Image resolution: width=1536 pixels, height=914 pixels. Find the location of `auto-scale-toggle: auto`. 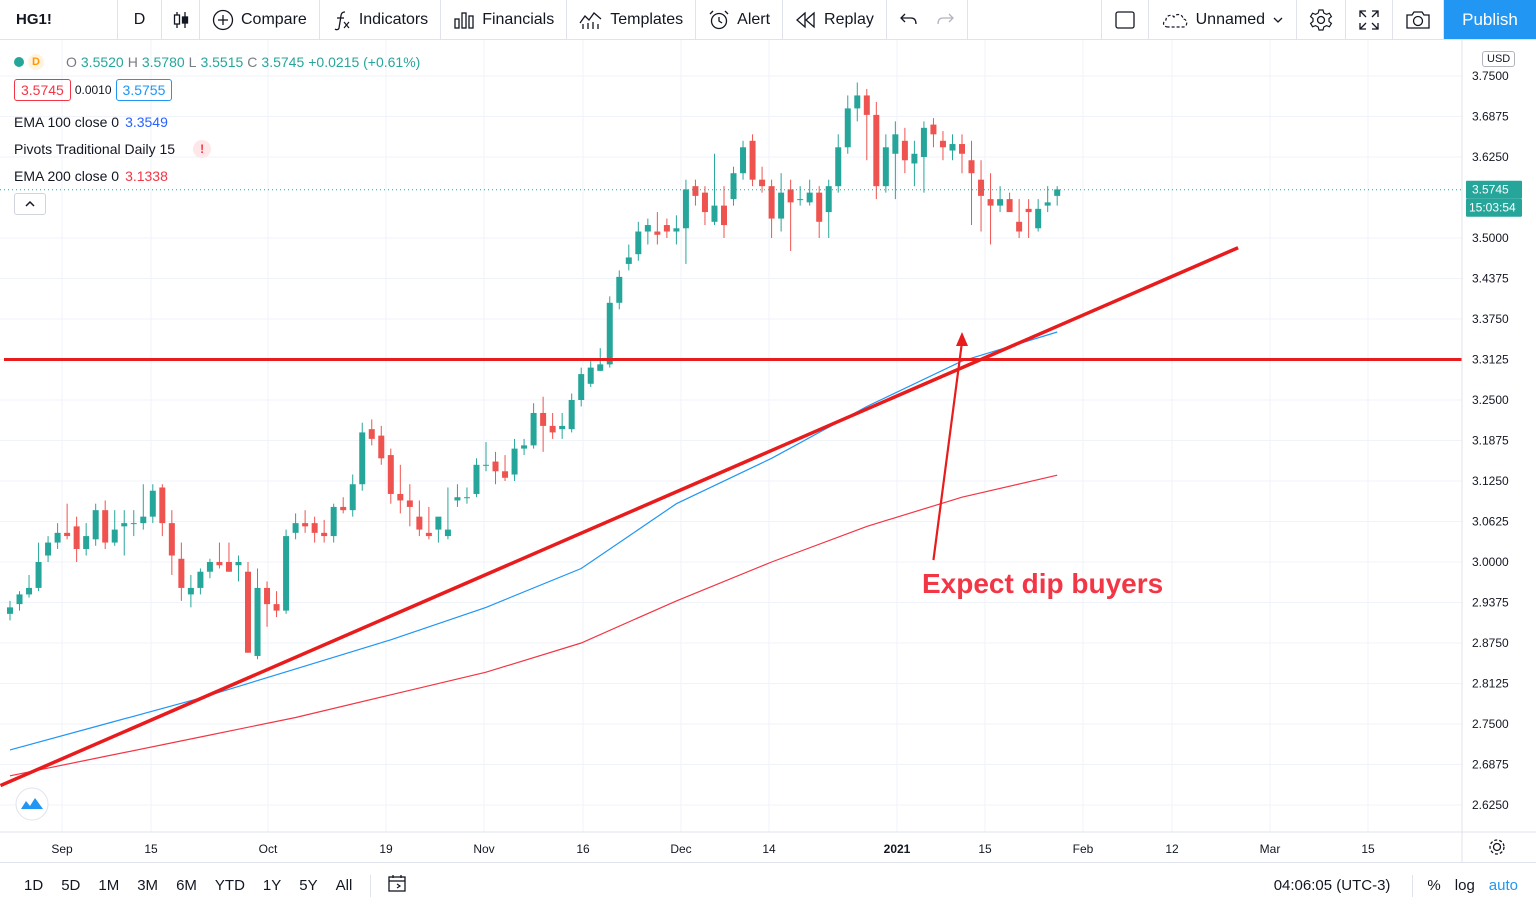

auto-scale-toggle: auto is located at coordinates (1503, 885).